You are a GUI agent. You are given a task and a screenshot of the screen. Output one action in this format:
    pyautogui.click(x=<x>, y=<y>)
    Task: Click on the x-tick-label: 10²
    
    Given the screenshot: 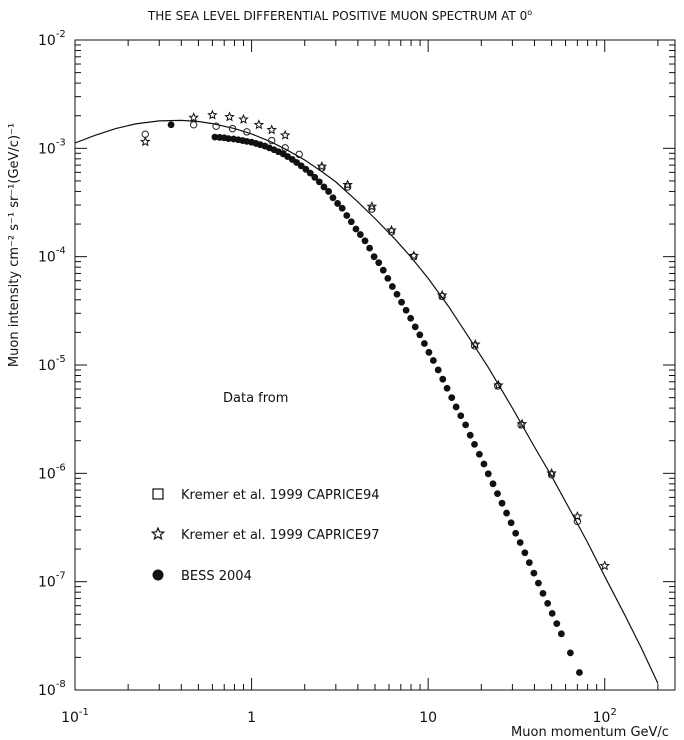 What is the action you would take?
    pyautogui.click(x=605, y=716)
    